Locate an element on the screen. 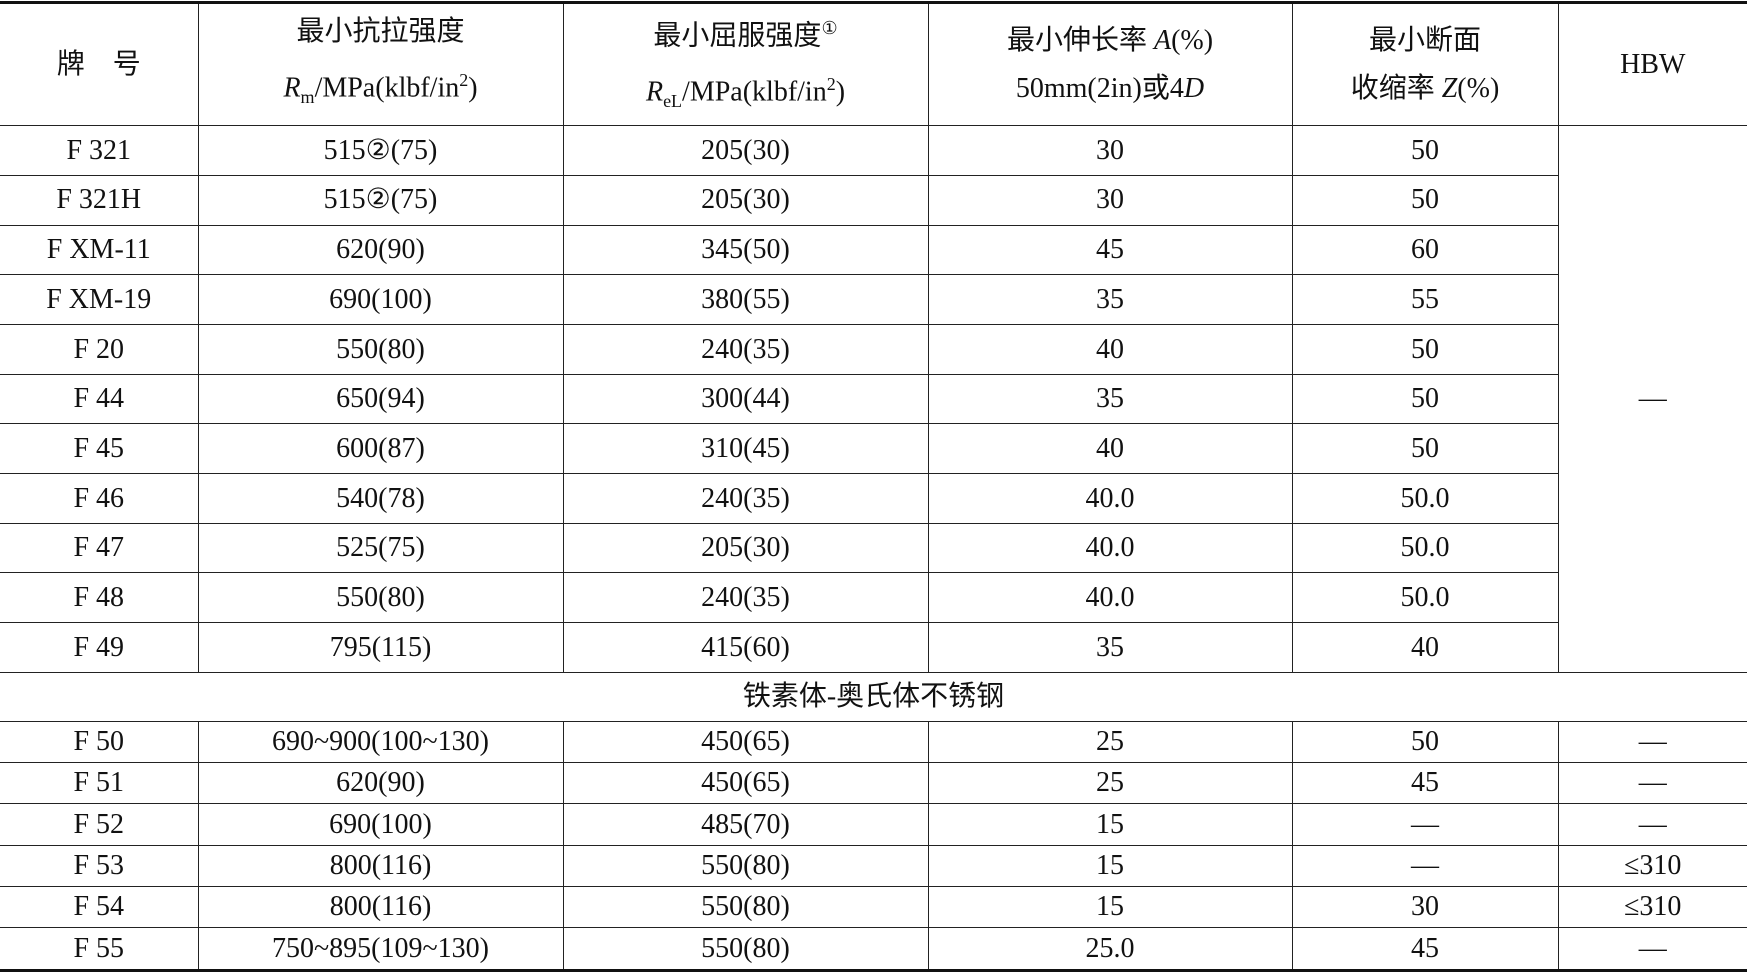 This screenshot has height=972, width=1747. cell: F 48 is located at coordinates (99, 598).